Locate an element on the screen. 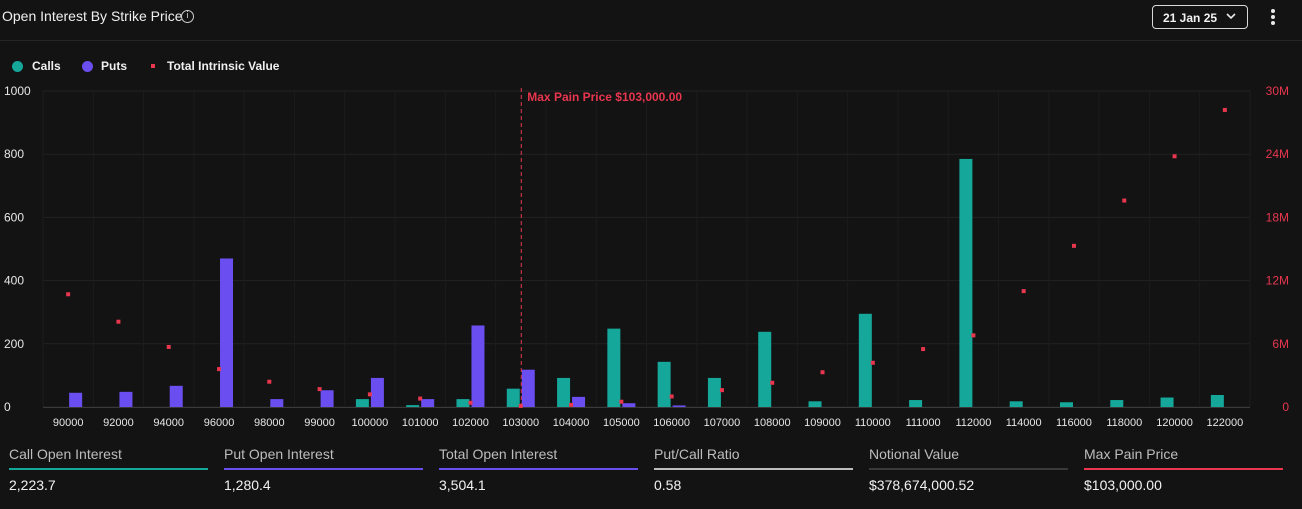  max-pain-label: Max Pain Price $103,000.00 is located at coordinates (604, 97).